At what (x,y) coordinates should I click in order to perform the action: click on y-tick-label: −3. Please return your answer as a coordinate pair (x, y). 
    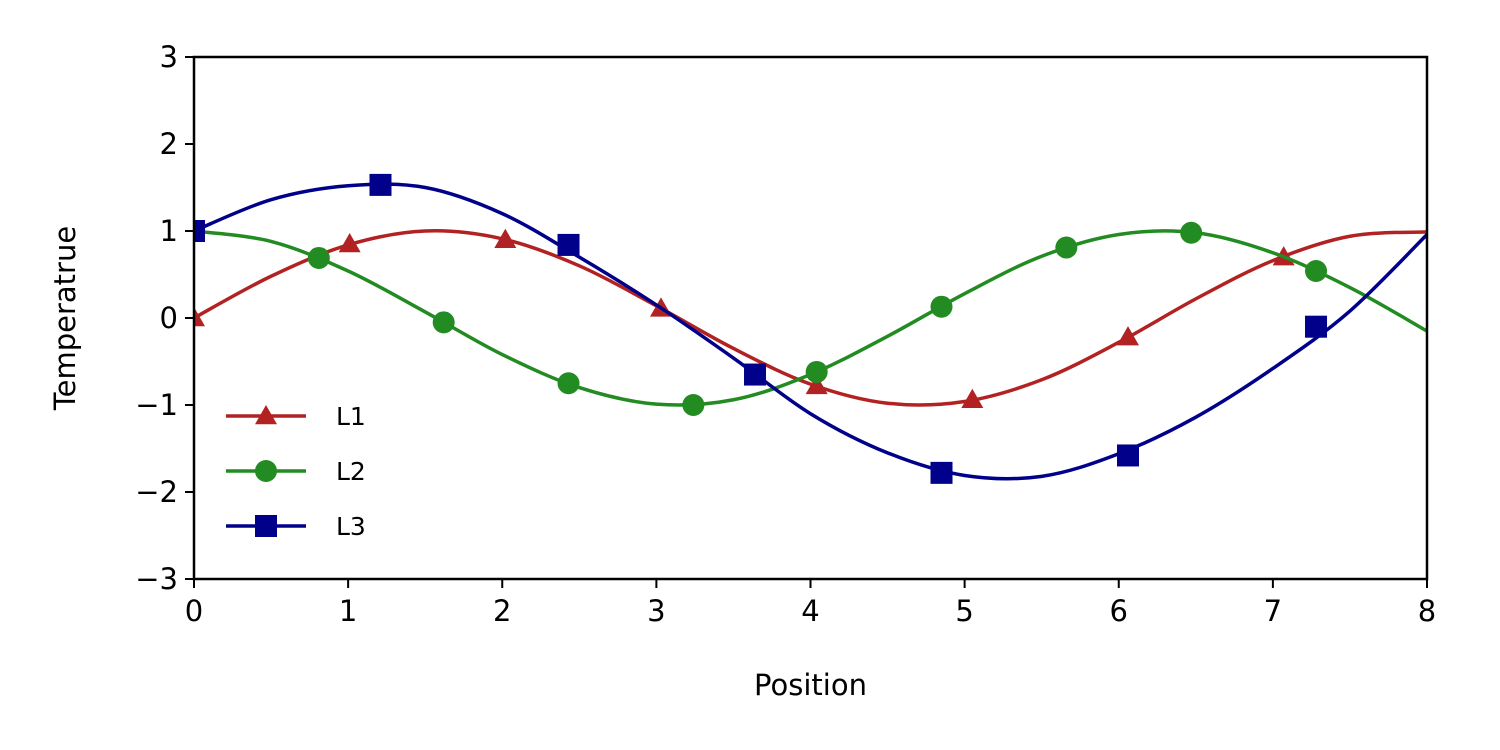
    Looking at the image, I should click on (156, 579).